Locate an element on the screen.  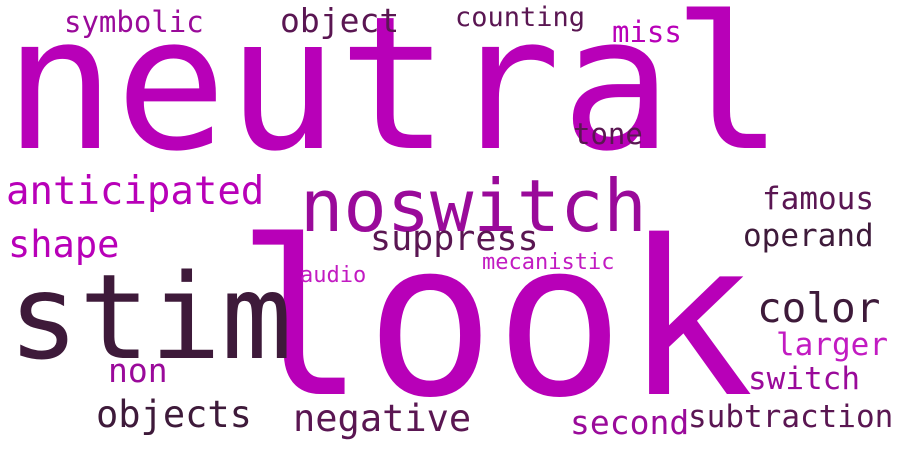
word-objects: objects is located at coordinates (174, 414).